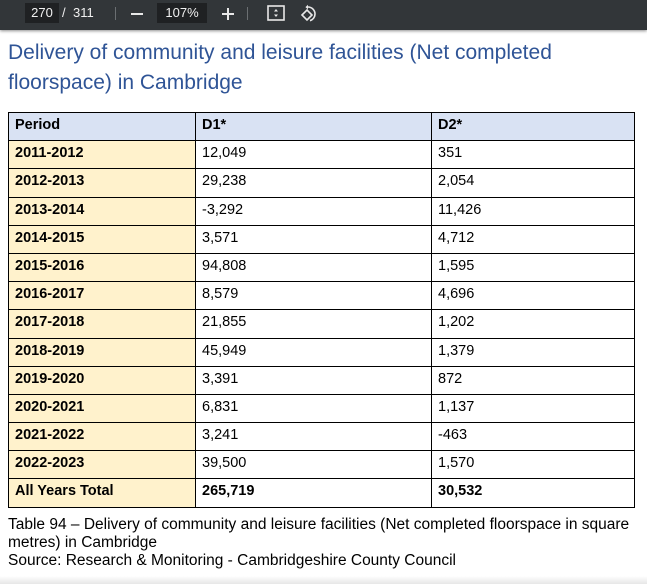  I want to click on zoom-level-input: 107%, so click(182, 13).